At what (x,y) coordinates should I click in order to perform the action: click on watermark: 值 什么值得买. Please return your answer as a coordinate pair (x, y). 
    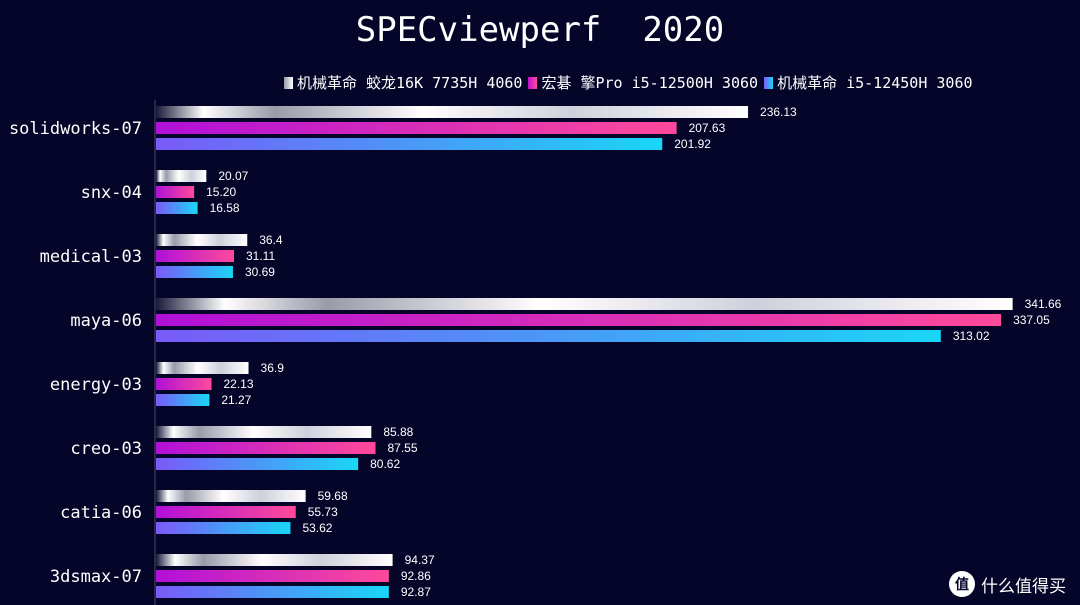
    Looking at the image, I should click on (1007, 584).